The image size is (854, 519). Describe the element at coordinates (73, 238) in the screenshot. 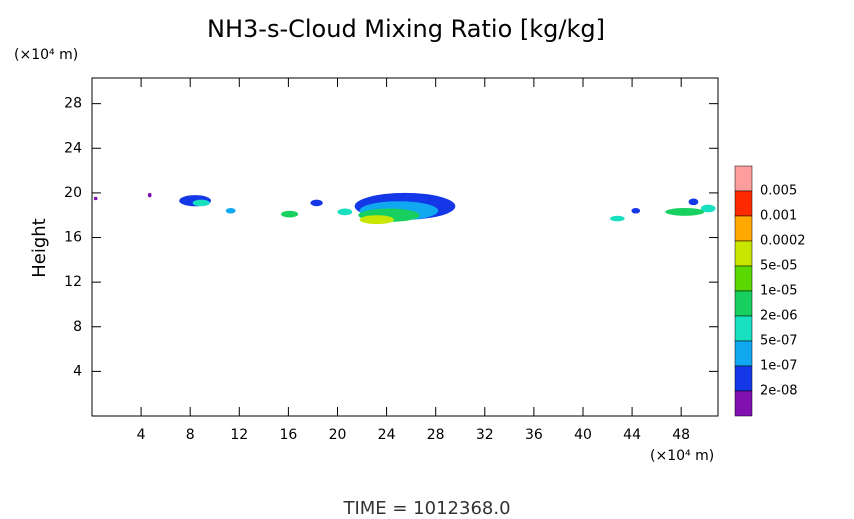

I see `y-tick-label: 16` at that location.